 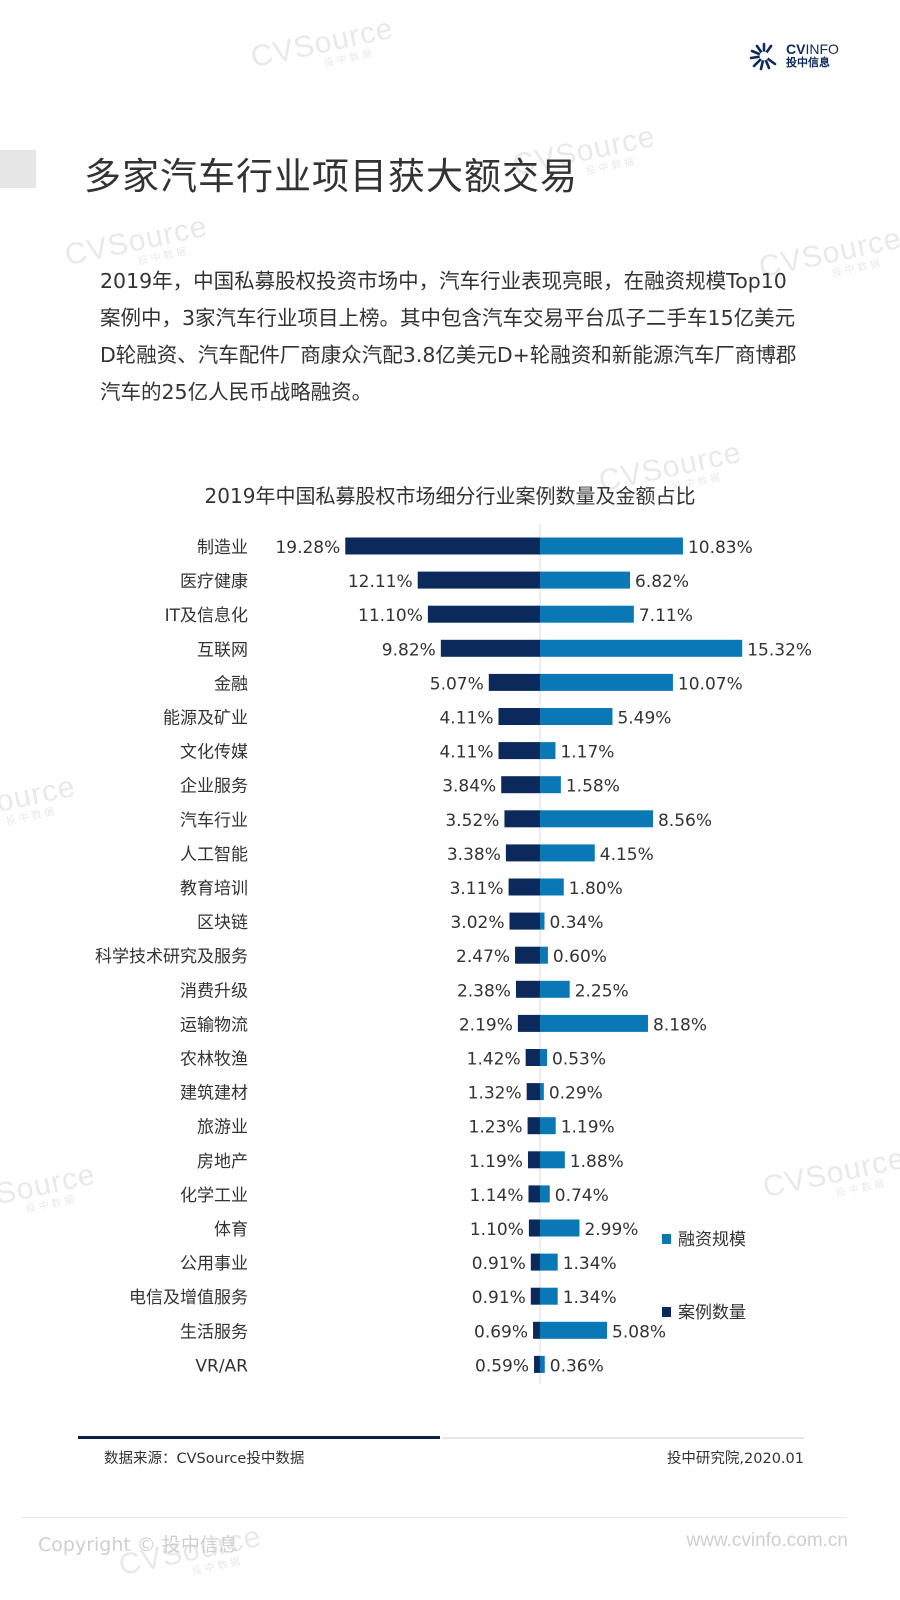 What do you see at coordinates (627, 855) in the screenshot?
I see `financing-scale-label: 4.15%` at bounding box center [627, 855].